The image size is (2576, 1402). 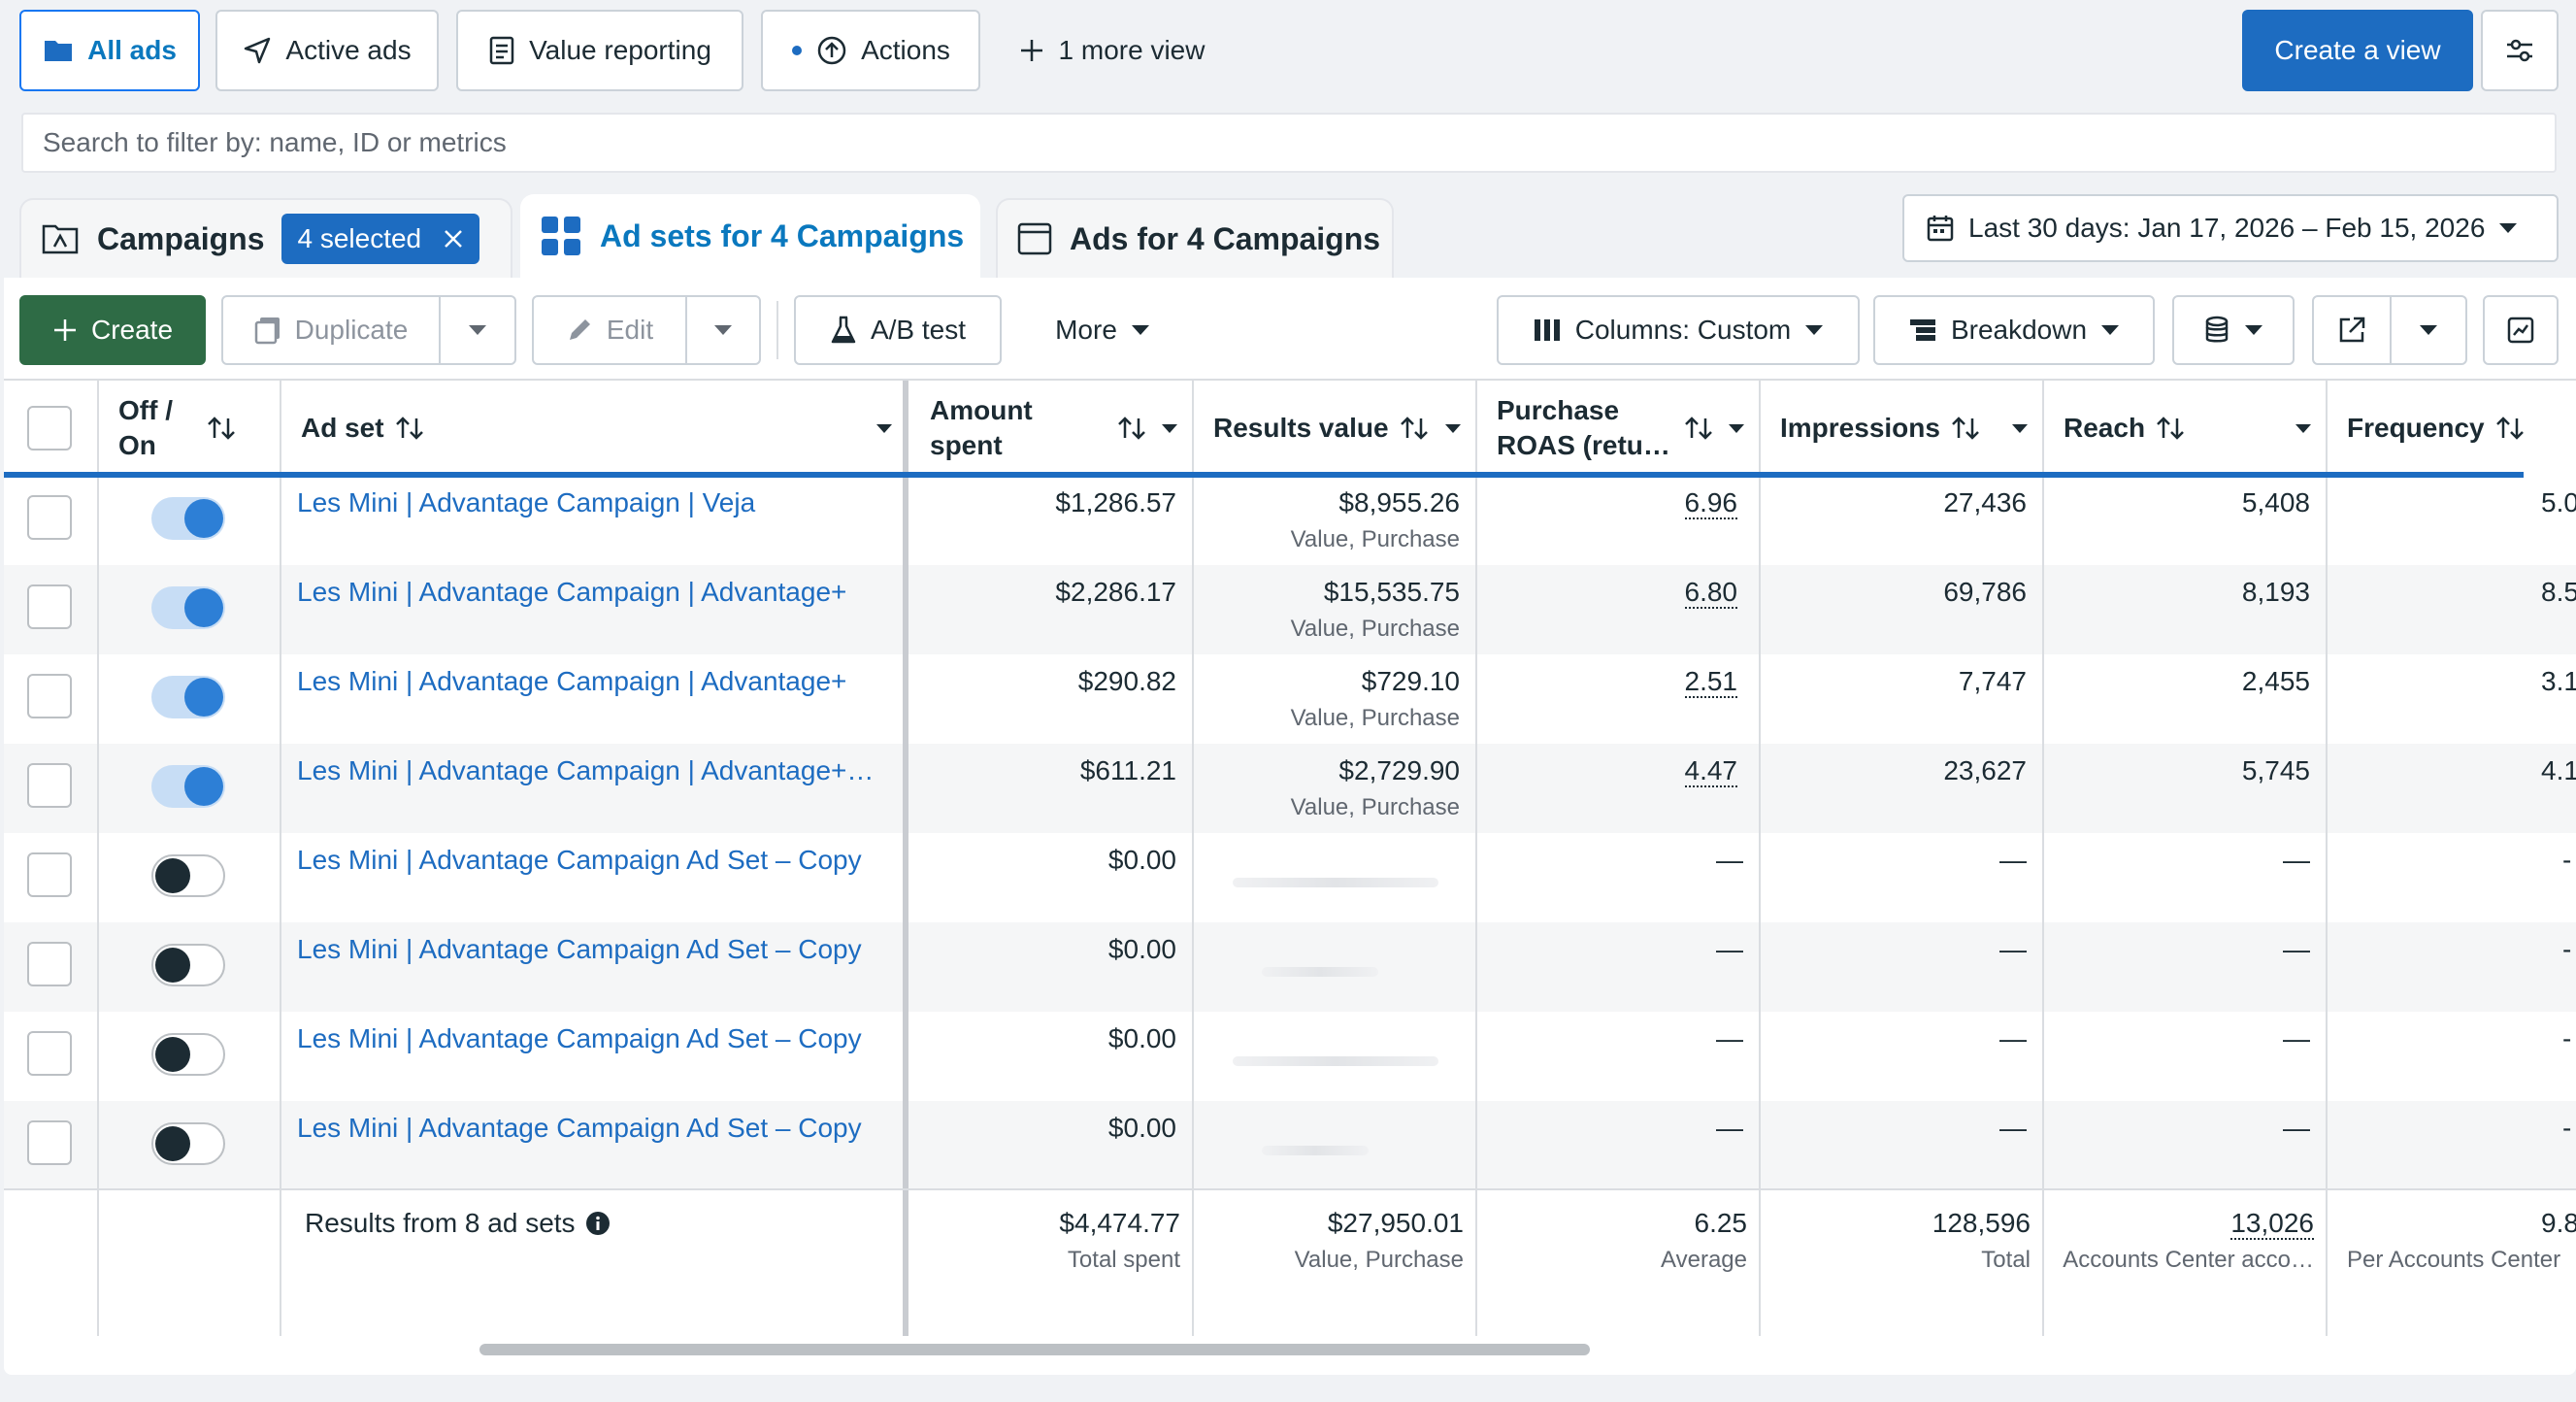 I want to click on results-value-sub: Value, Purchase, so click(x=1375, y=807).